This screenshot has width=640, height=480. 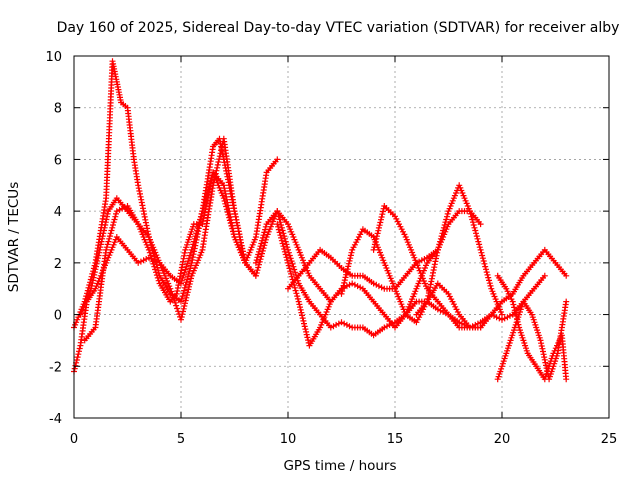 What do you see at coordinates (395, 439) in the screenshot?
I see `x-tick-label: 15` at bounding box center [395, 439].